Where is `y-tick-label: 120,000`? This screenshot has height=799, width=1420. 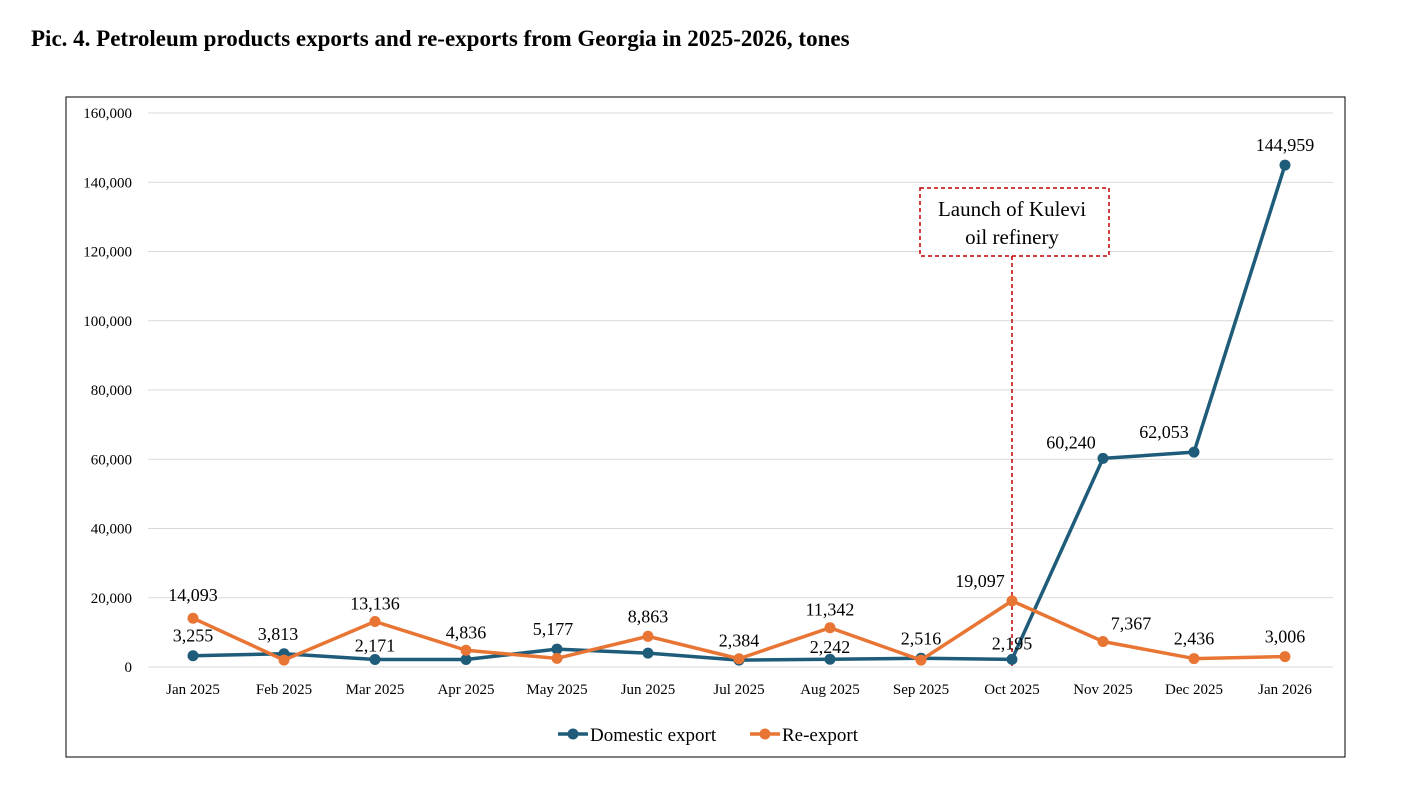 y-tick-label: 120,000 is located at coordinates (107, 253).